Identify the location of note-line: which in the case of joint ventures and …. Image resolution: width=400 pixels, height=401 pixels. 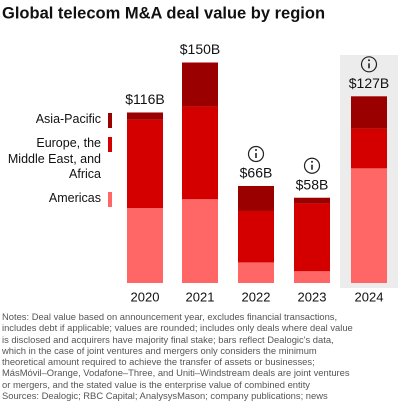
(159, 350).